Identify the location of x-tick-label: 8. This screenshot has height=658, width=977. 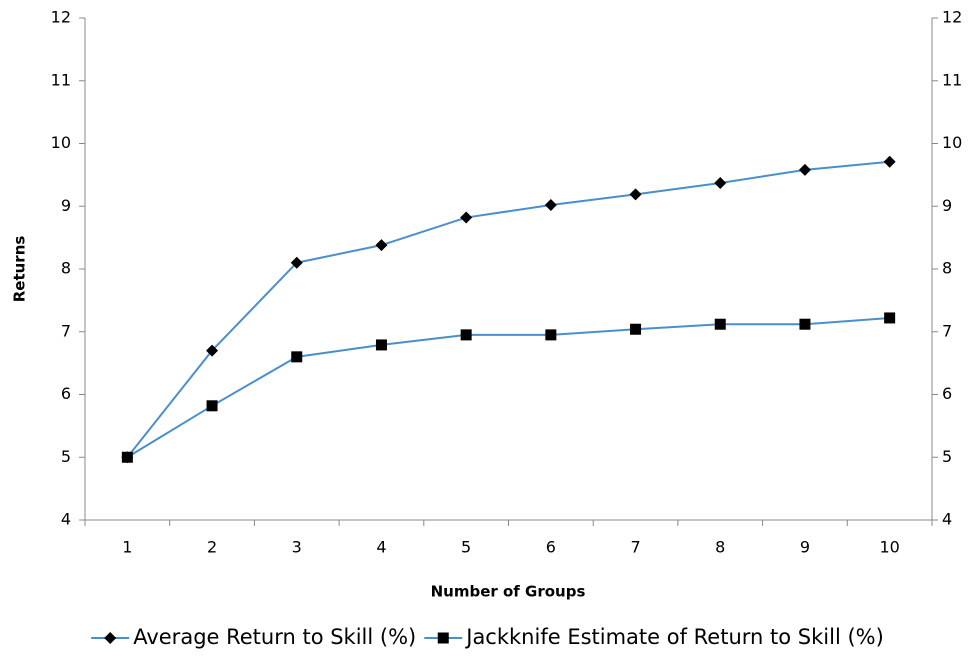
(720, 547).